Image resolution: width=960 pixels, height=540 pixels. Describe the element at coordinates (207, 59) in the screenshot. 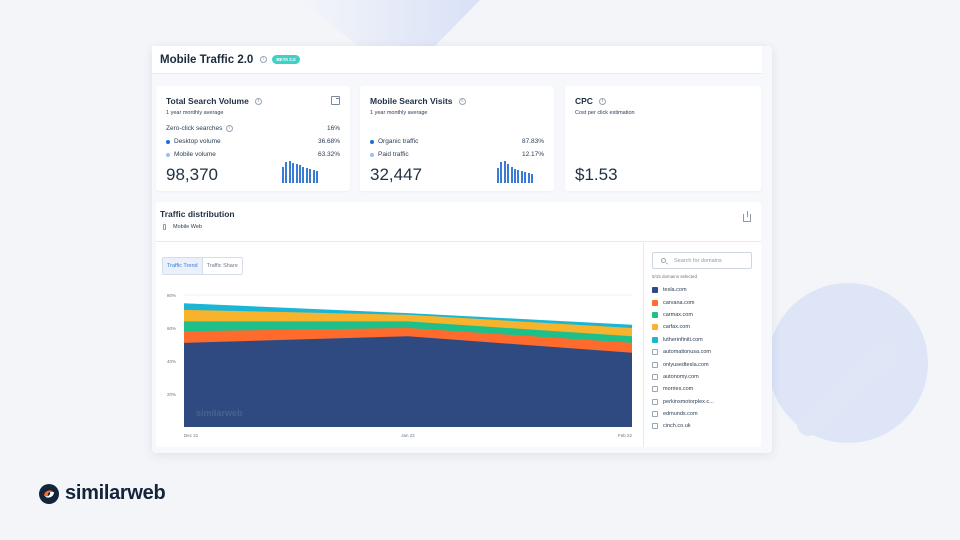

I see `page-title: Mobile Traffic 2.0` at that location.